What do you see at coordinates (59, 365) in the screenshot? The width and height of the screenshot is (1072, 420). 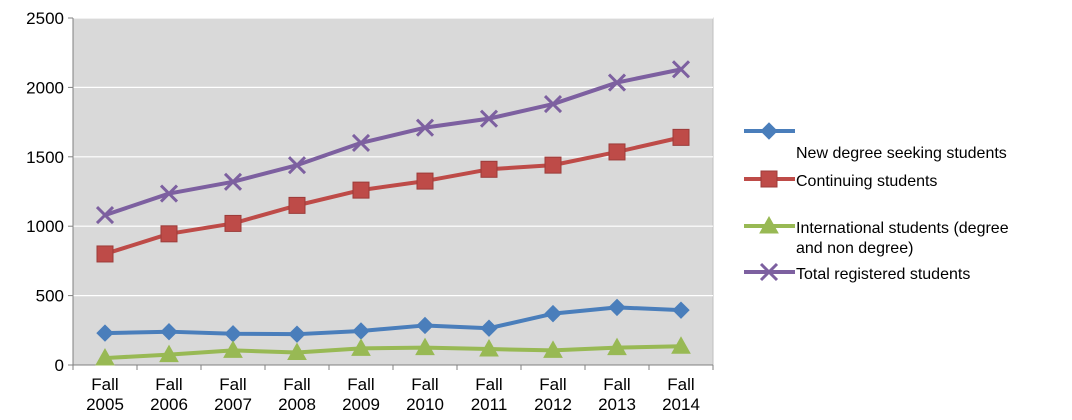 I see `y-tick-label: 0` at bounding box center [59, 365].